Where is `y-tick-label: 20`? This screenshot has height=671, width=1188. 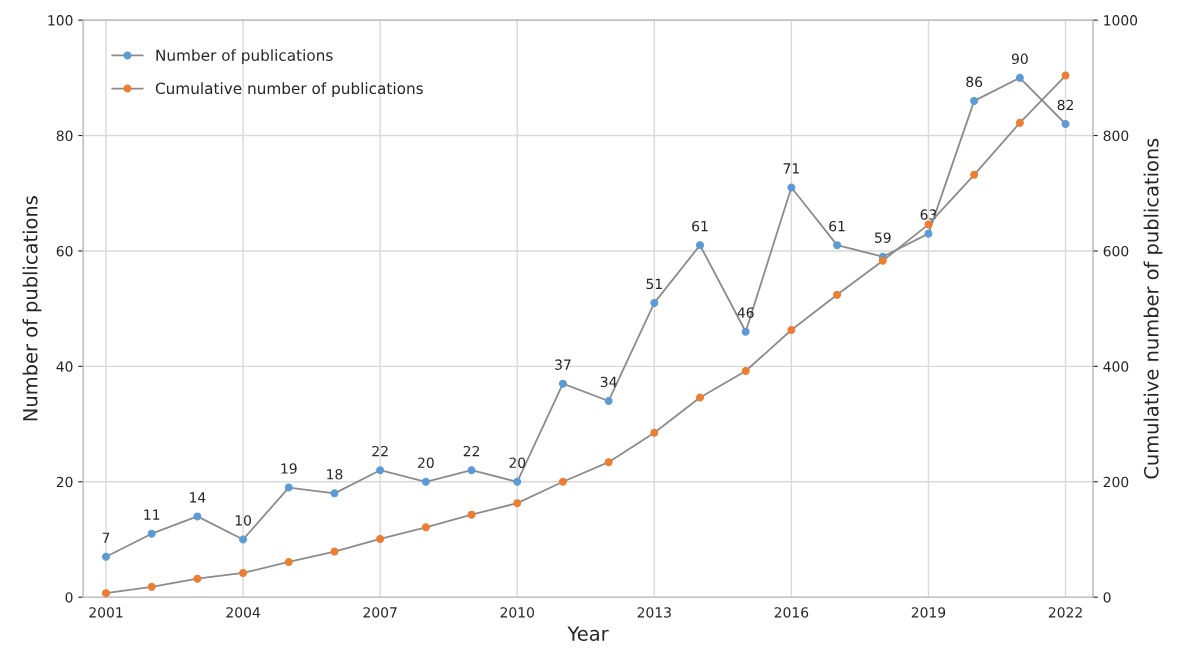 y-tick-label: 20 is located at coordinates (64, 482).